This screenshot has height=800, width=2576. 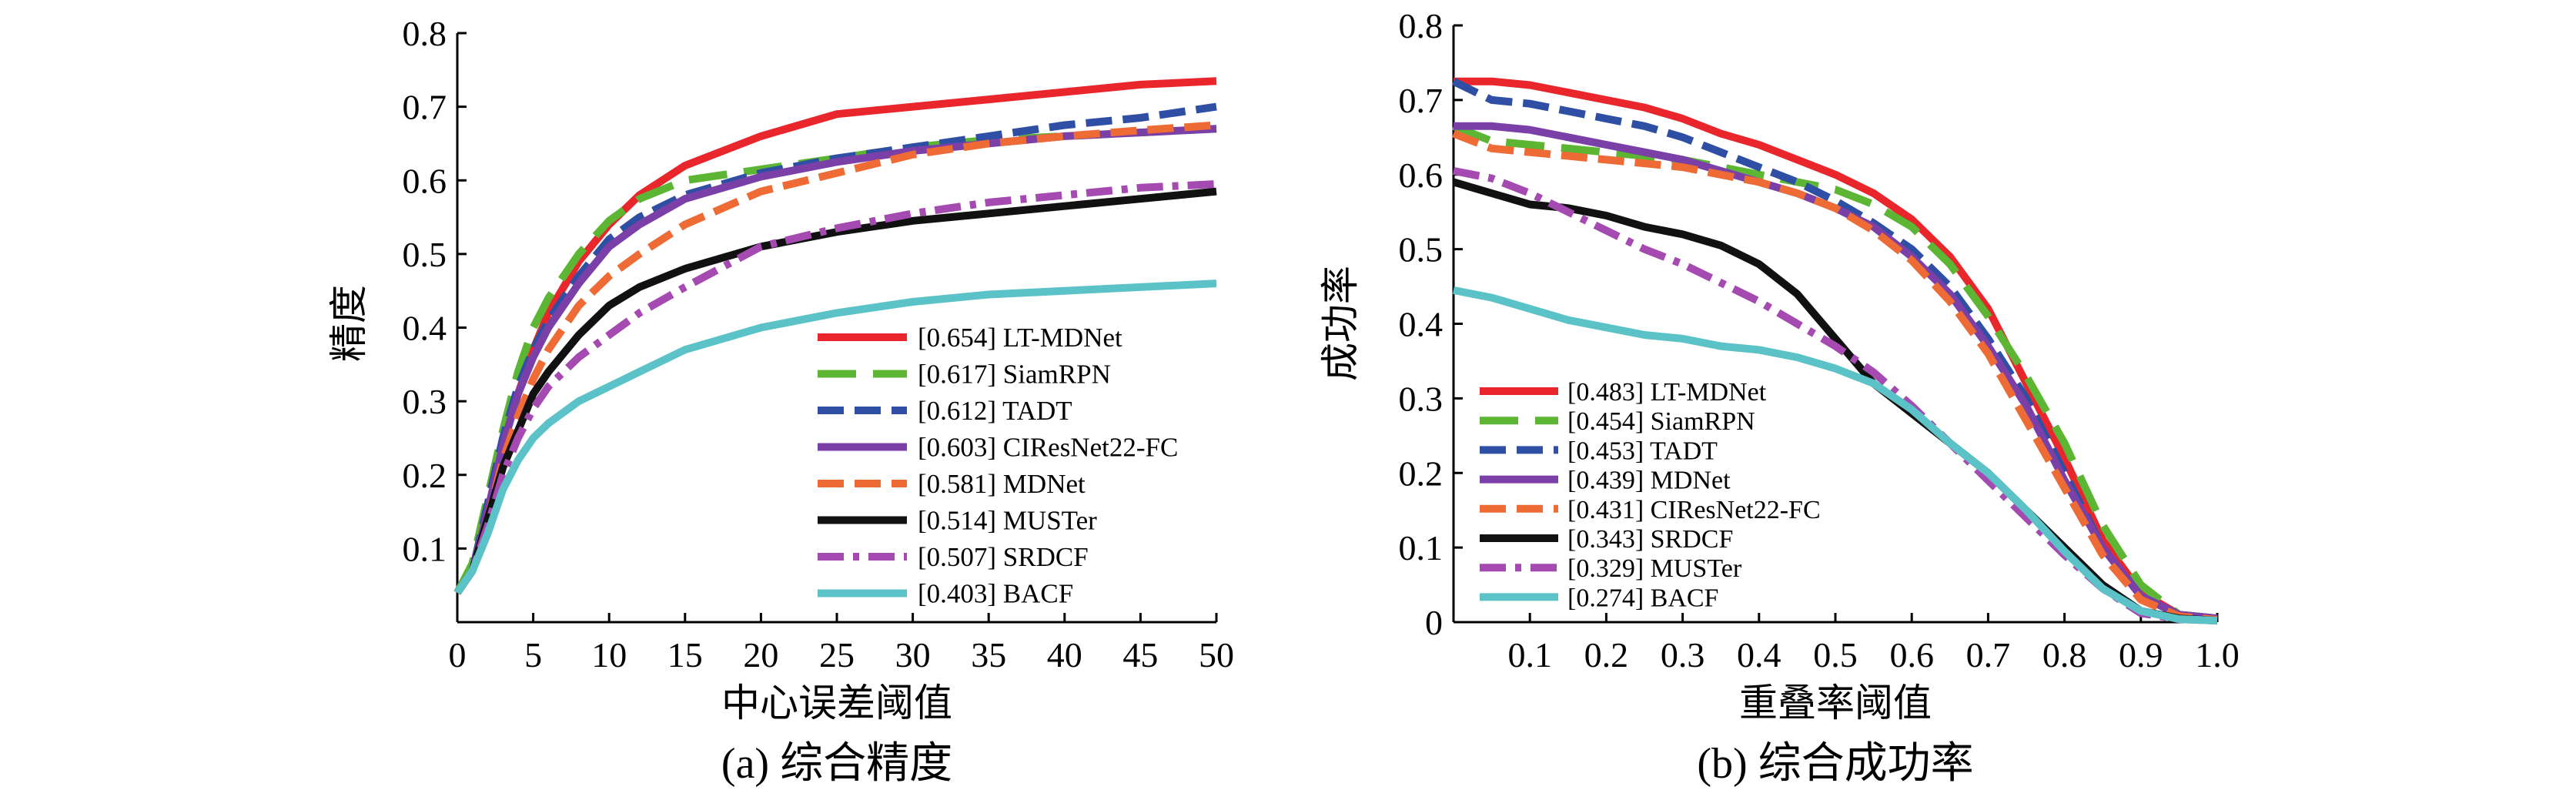 I want to click on x-tick-label: 45, so click(x=1140, y=654).